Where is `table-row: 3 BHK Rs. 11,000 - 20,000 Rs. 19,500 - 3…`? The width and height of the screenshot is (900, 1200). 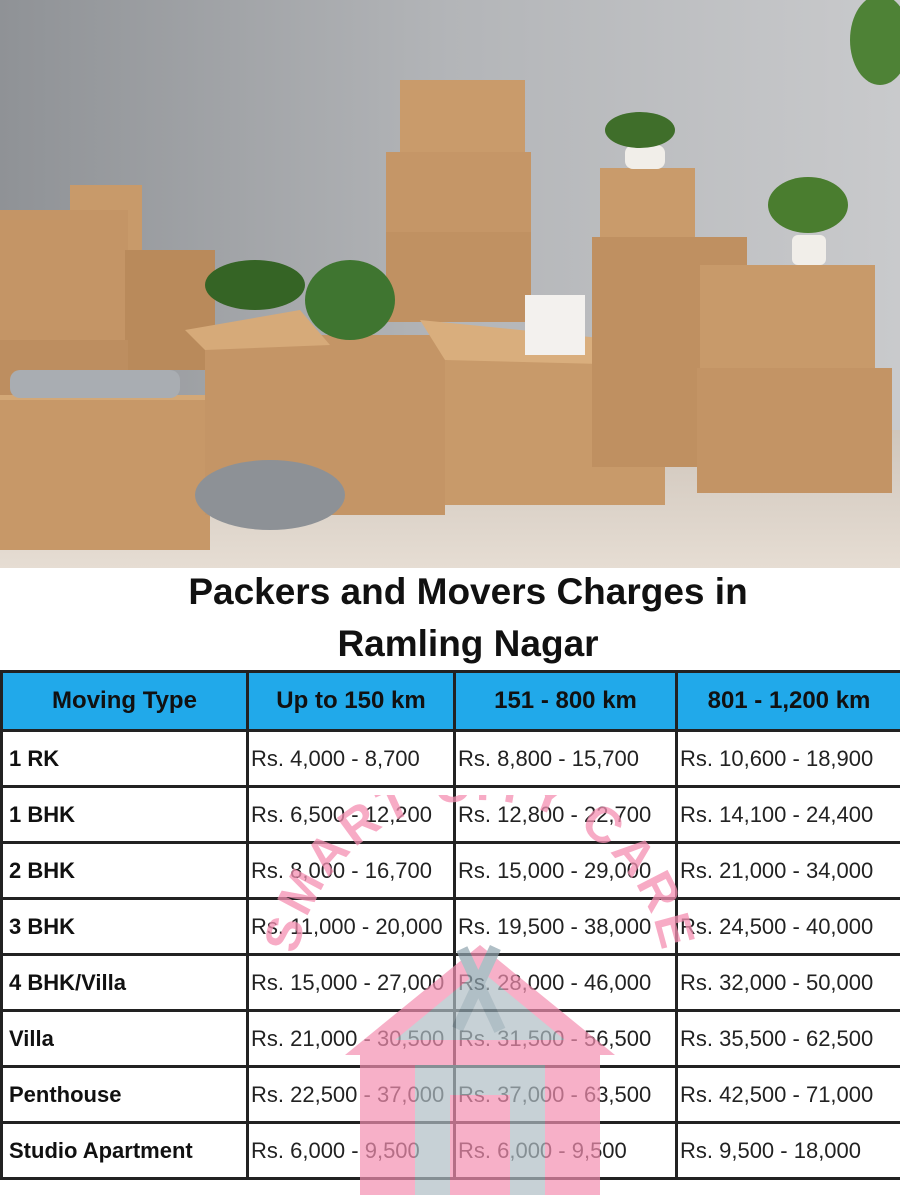 table-row: 3 BHK Rs. 11,000 - 20,000 Rs. 19,500 - 3… is located at coordinates (450, 926).